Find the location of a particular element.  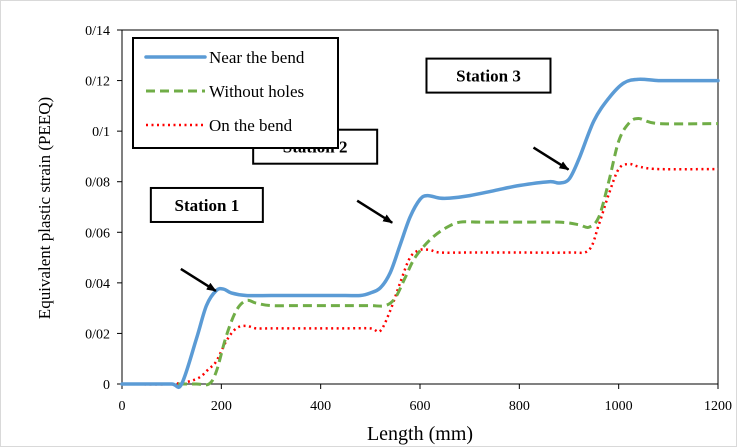

x-tick-label: 1200 is located at coordinates (718, 406).